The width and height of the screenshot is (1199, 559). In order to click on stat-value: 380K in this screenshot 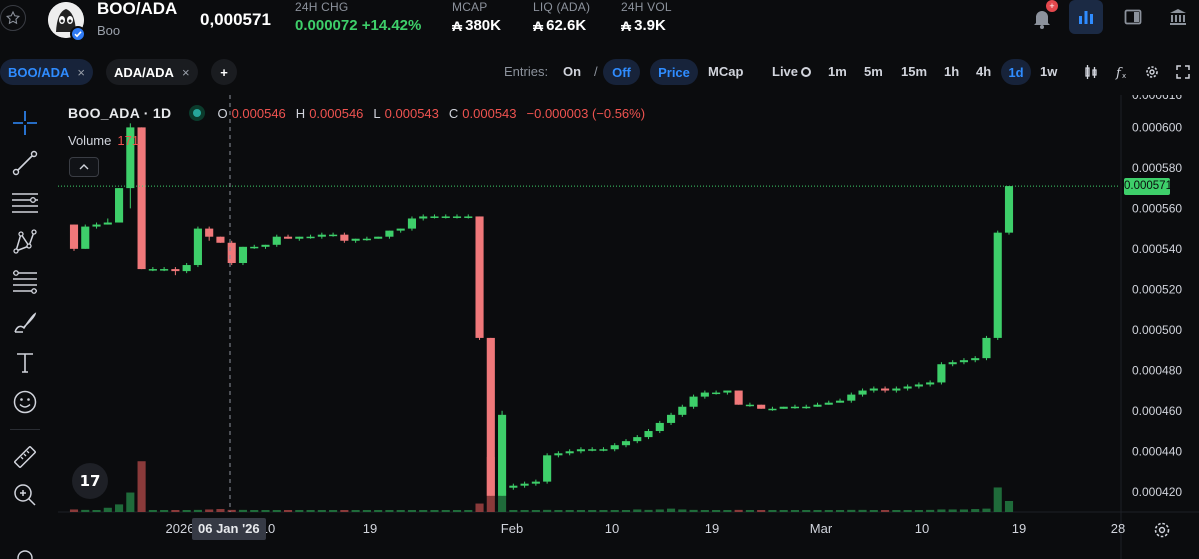, I will do `click(483, 25)`.